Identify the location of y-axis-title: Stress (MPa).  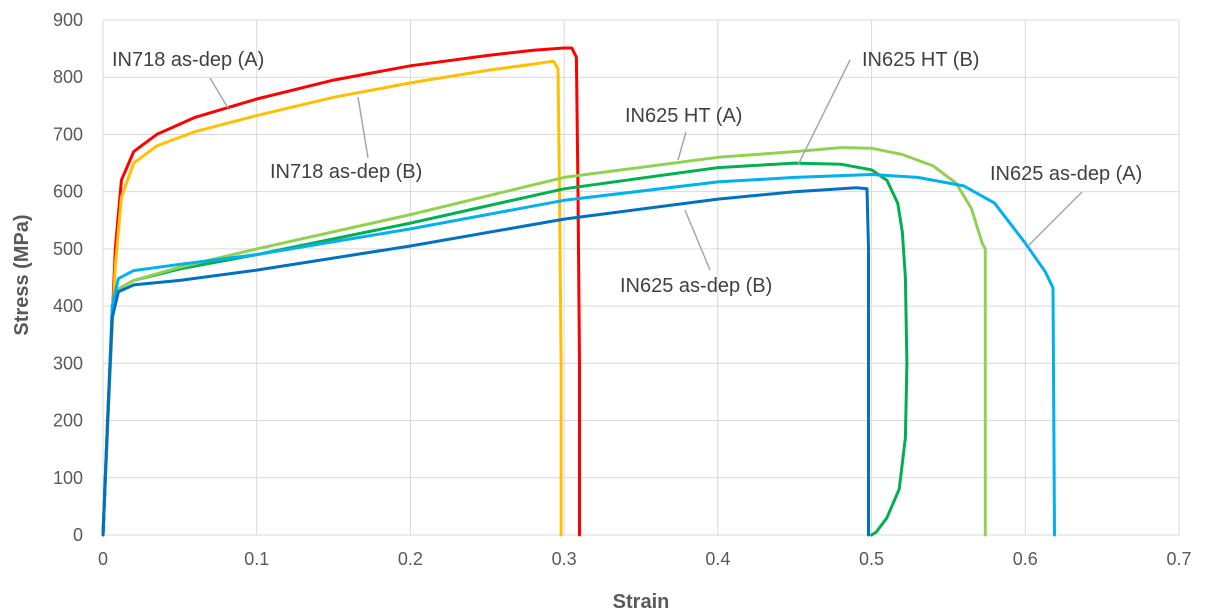
(22, 274).